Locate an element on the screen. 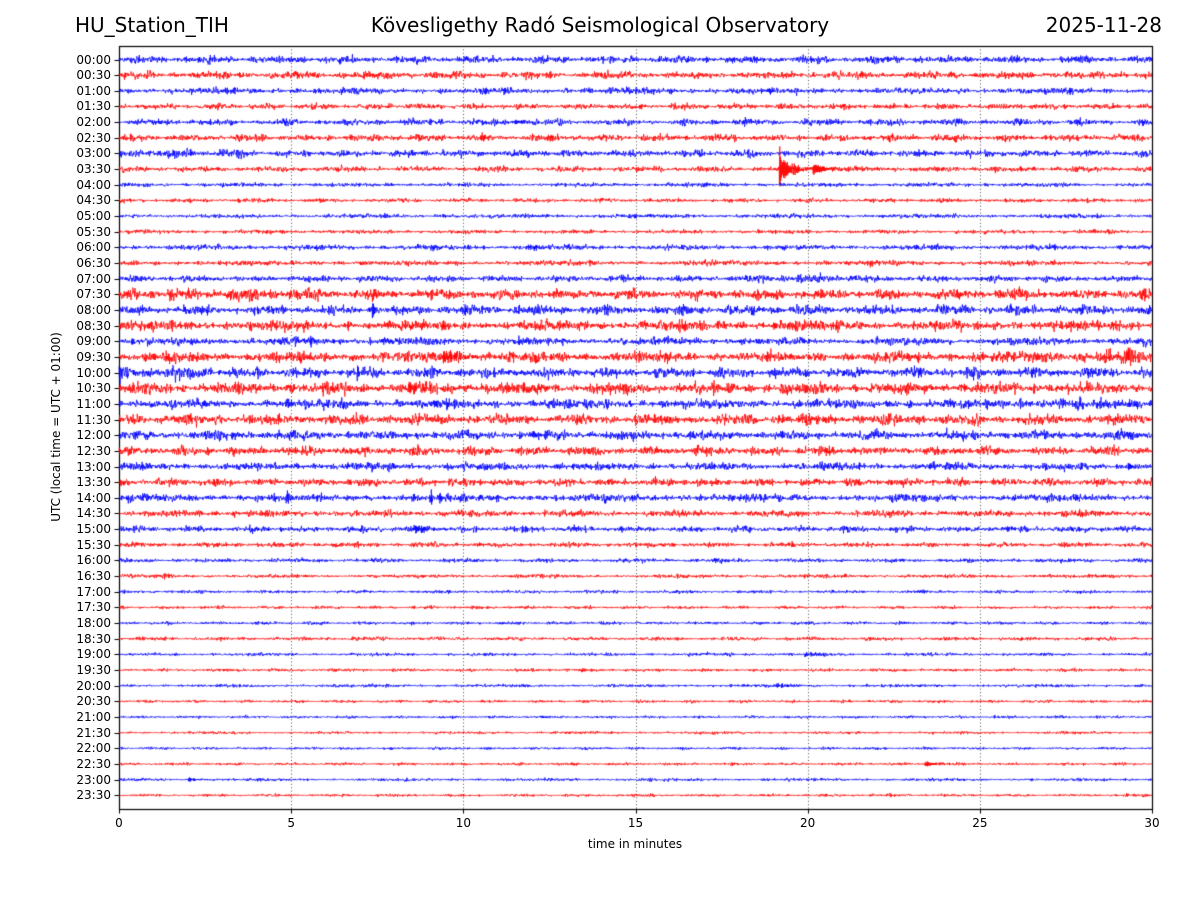 The image size is (1200, 900). x-tick-label: 25 is located at coordinates (980, 823).